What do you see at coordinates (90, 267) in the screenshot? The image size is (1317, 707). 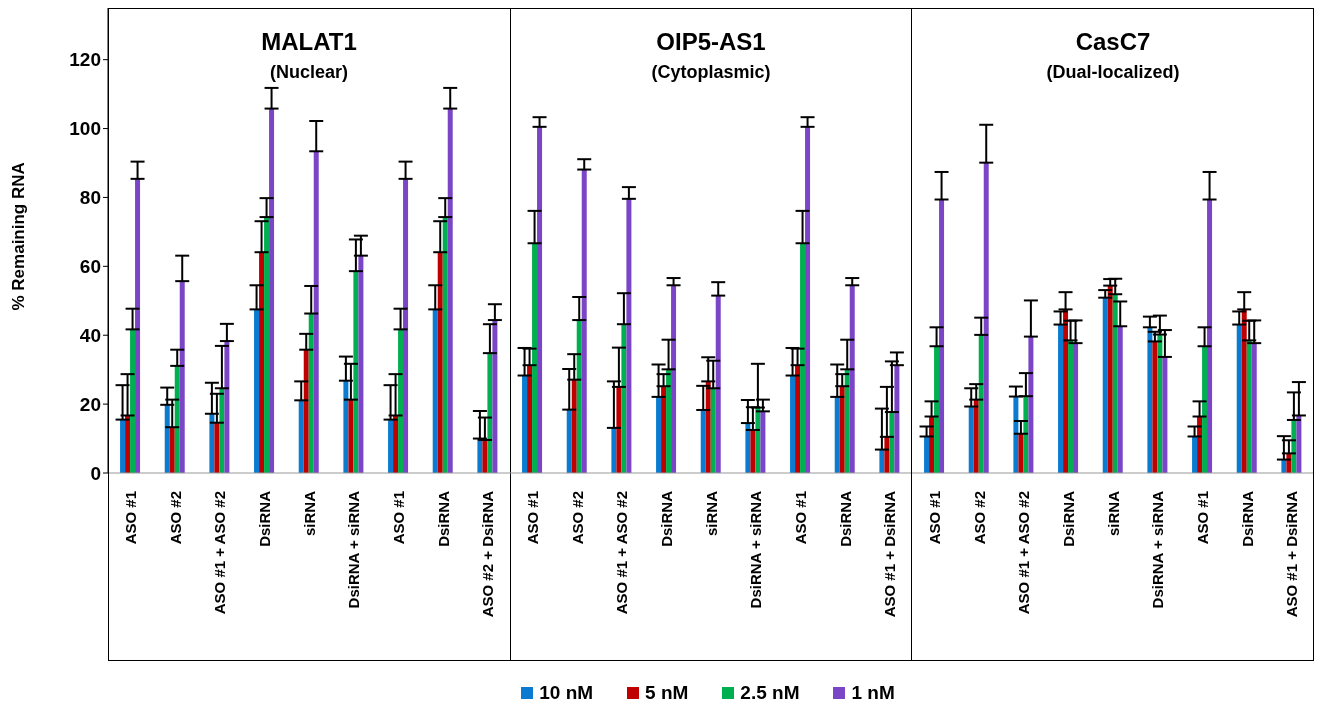 I see `y-tick-label: 60` at bounding box center [90, 267].